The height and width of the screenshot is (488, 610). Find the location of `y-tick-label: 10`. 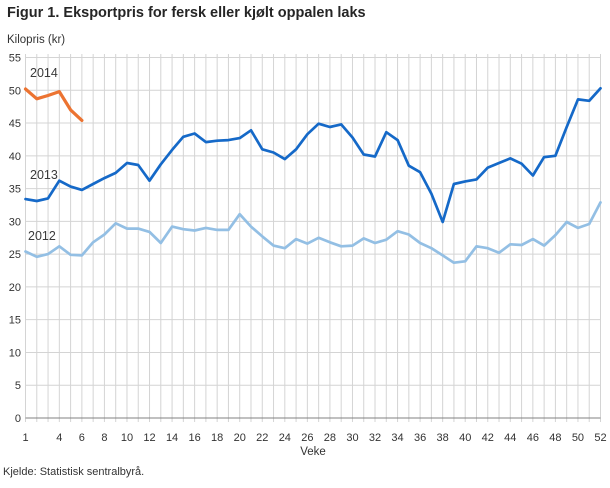

y-tick-label: 10 is located at coordinates (15, 353).